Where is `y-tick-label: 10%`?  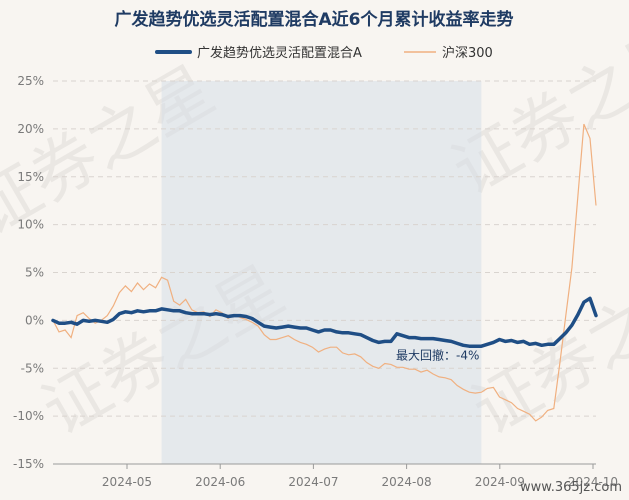 y-tick-label: 10% is located at coordinates (30, 225).